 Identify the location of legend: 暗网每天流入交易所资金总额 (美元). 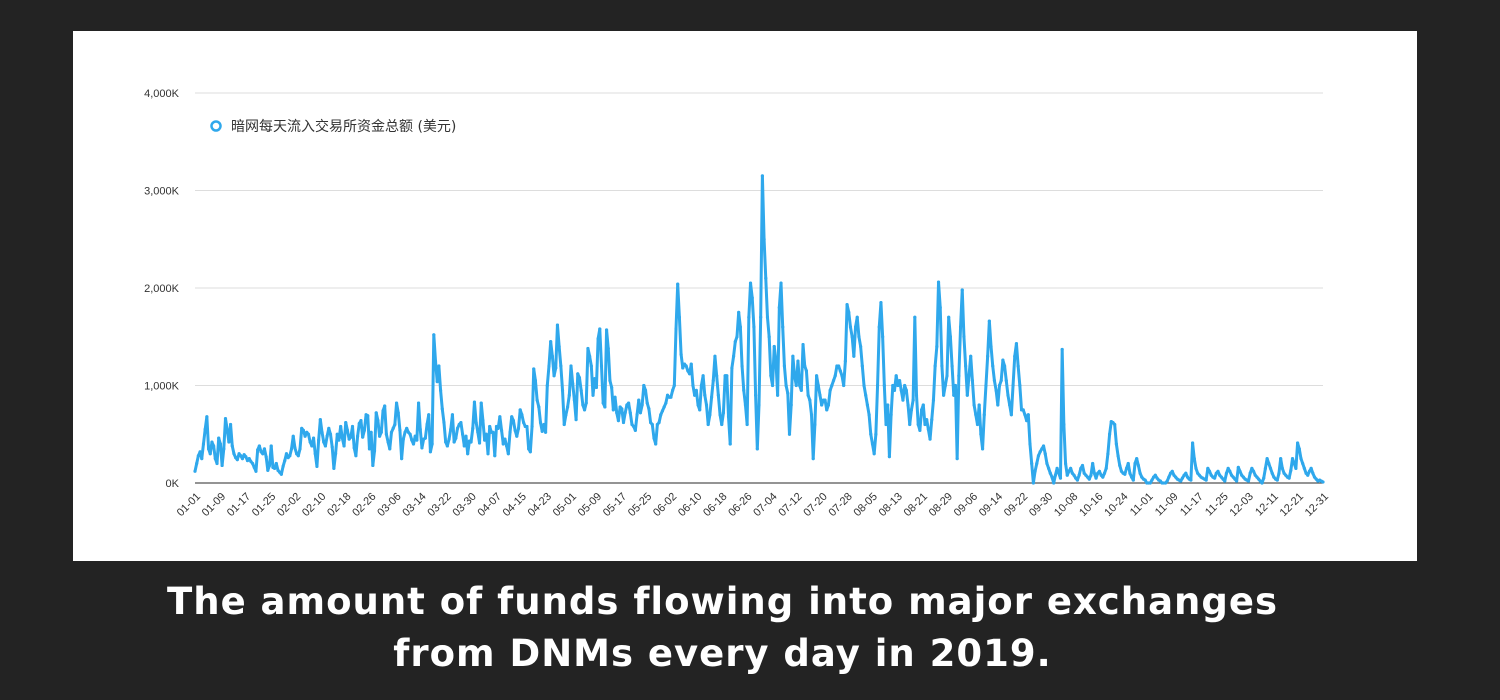
(333, 126).